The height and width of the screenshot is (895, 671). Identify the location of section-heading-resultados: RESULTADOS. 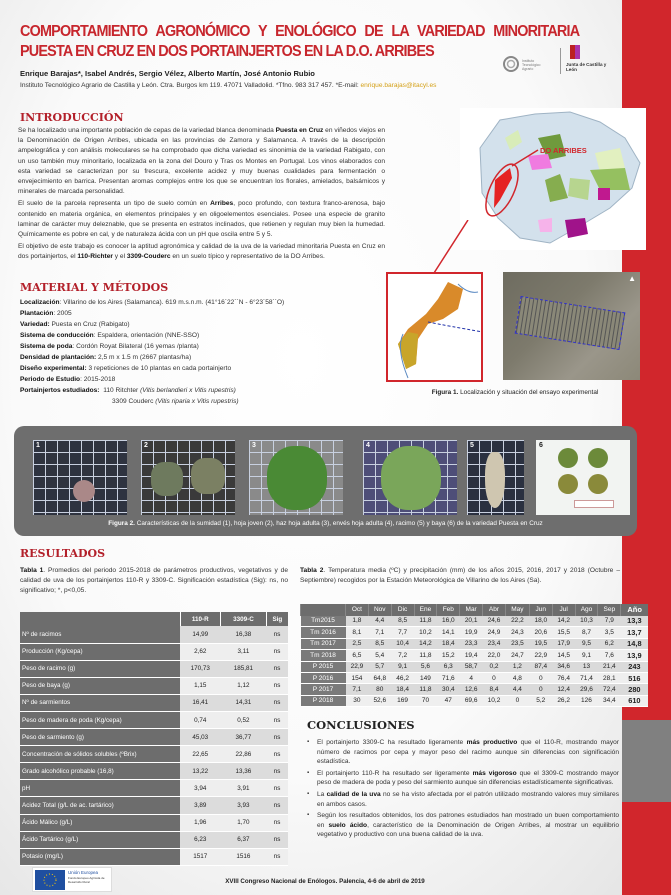
(63, 553).